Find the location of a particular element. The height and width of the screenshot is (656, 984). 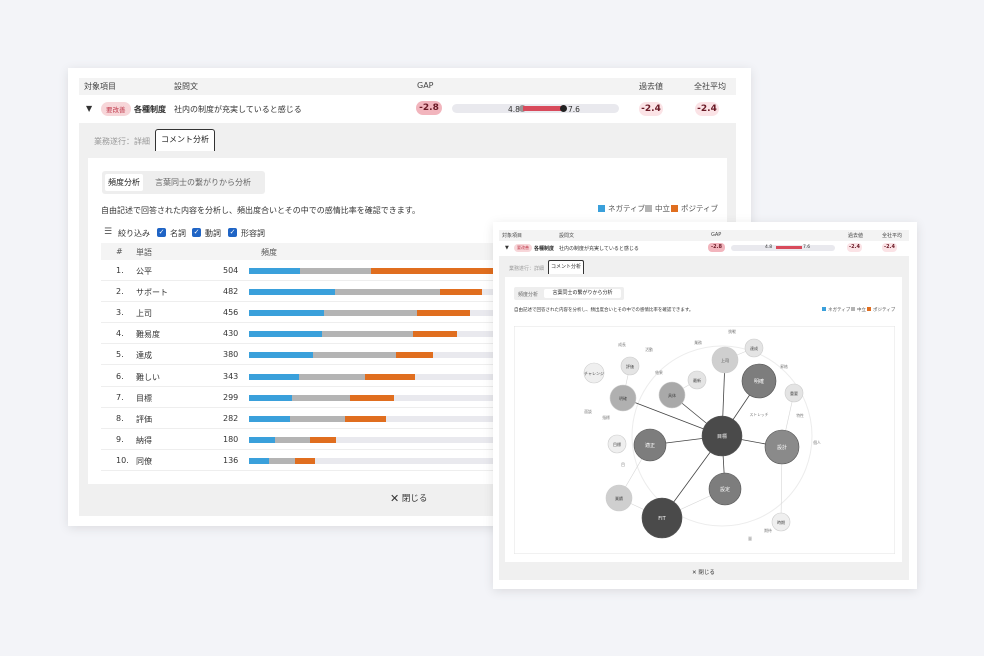

row-count: 456 is located at coordinates (231, 313).